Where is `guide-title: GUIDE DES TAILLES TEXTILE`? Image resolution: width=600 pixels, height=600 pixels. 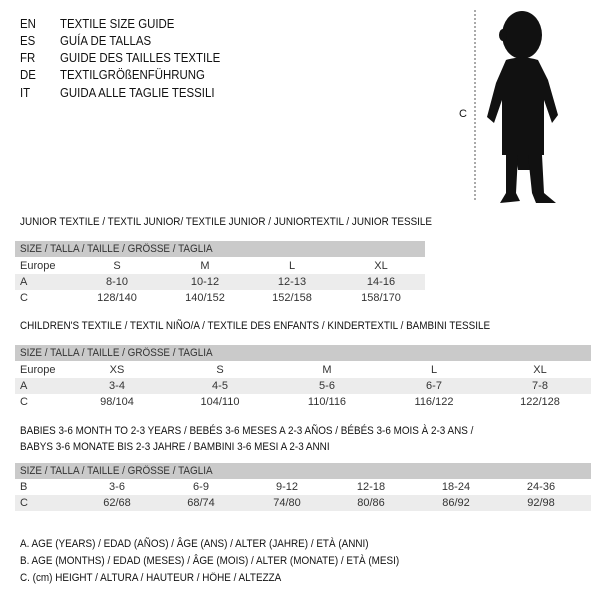 guide-title: GUIDE DES TAILLES TEXTILE is located at coordinates (140, 57).